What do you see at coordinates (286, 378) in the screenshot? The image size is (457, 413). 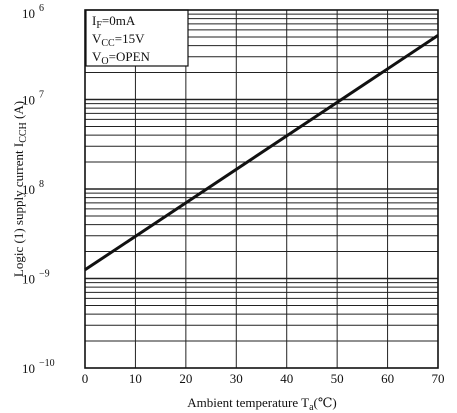 I see `x-tick-label-40: 40` at bounding box center [286, 378].